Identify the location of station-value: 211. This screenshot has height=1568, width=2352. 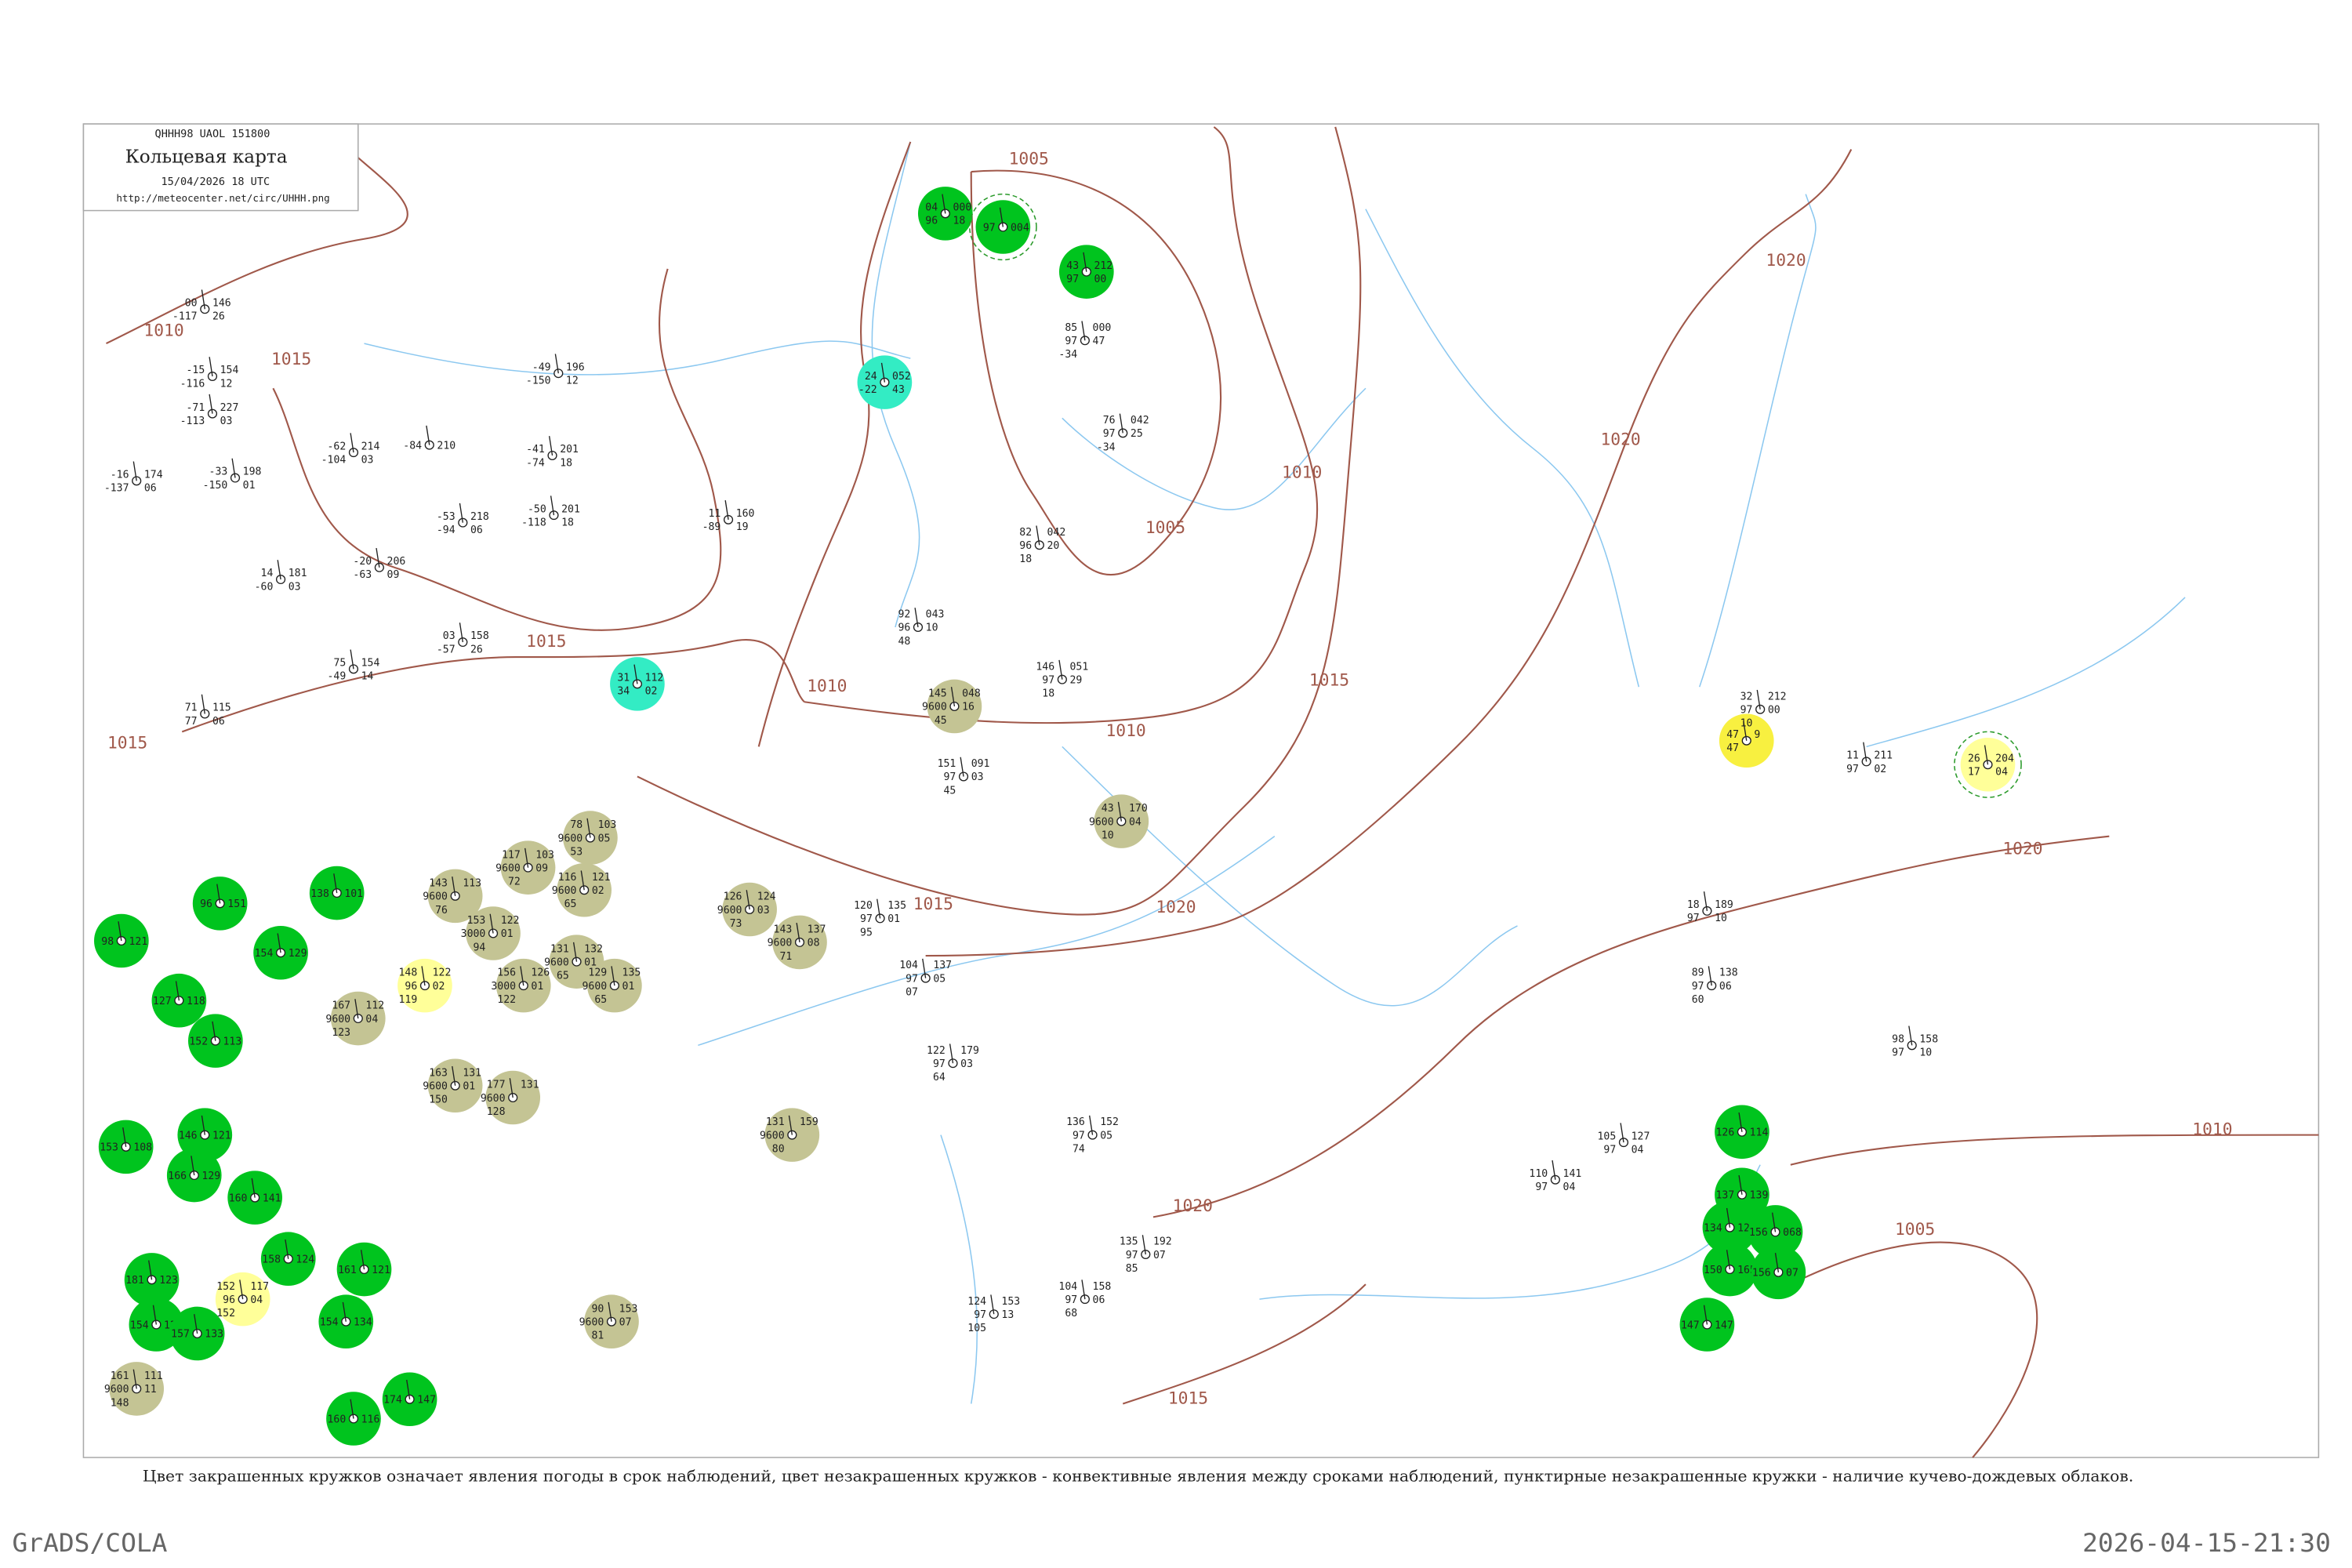
(1884, 756).